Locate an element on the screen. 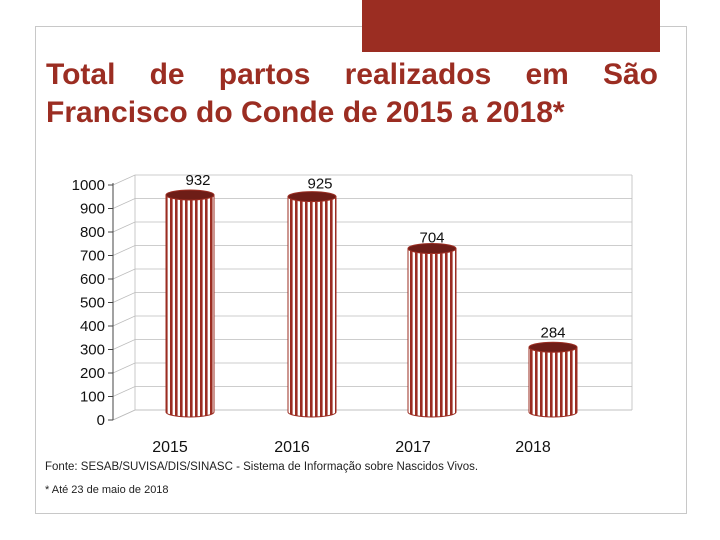  y-tick-label: 800 is located at coordinates (92, 232).